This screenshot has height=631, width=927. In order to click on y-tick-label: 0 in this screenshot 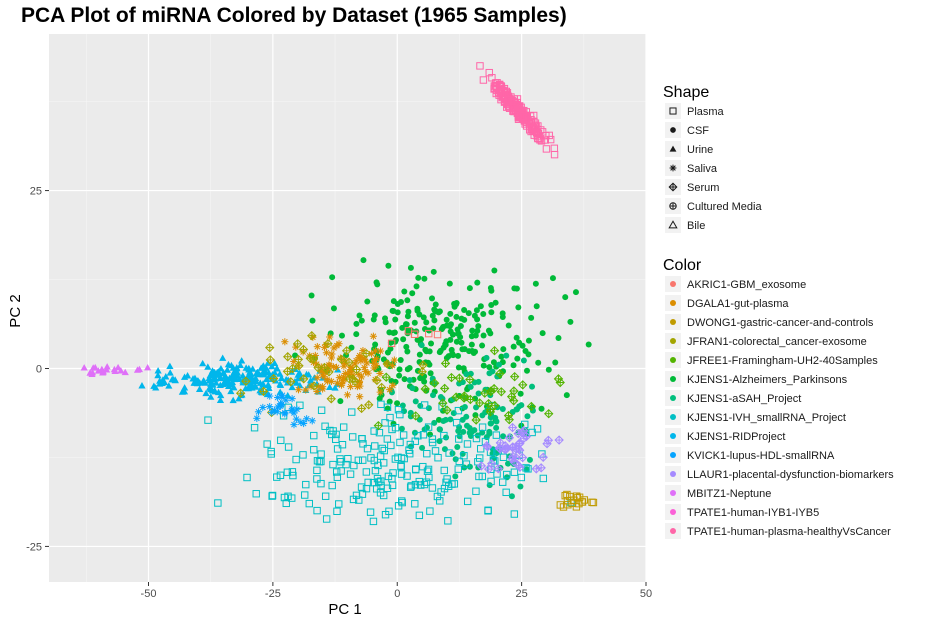, I will do `click(39, 369)`.